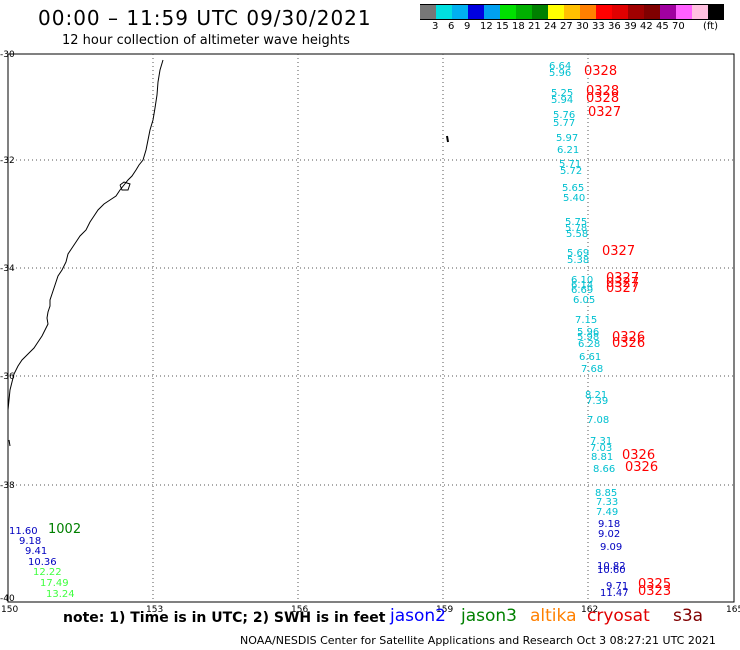 Image resolution: width=740 pixels, height=650 pixels. I want to click on wave-height-value: 5.75, so click(576, 222).